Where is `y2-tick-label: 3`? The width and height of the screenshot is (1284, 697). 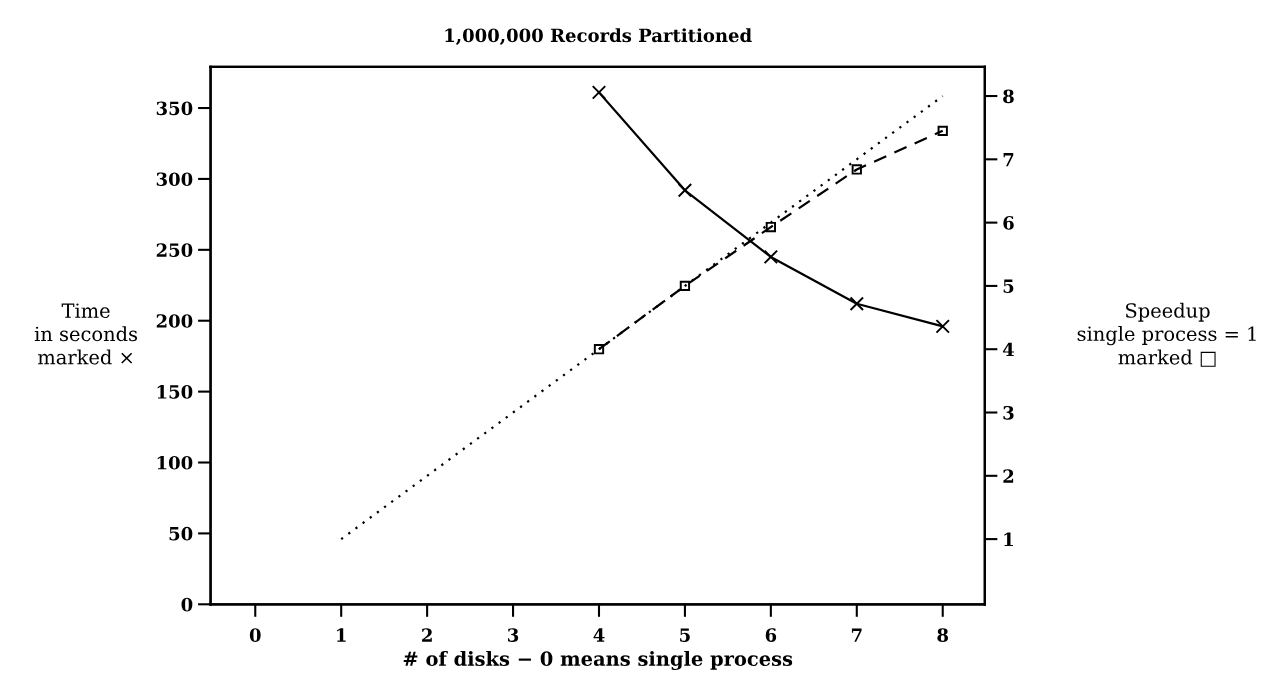 y2-tick-label: 3 is located at coordinates (1008, 412).